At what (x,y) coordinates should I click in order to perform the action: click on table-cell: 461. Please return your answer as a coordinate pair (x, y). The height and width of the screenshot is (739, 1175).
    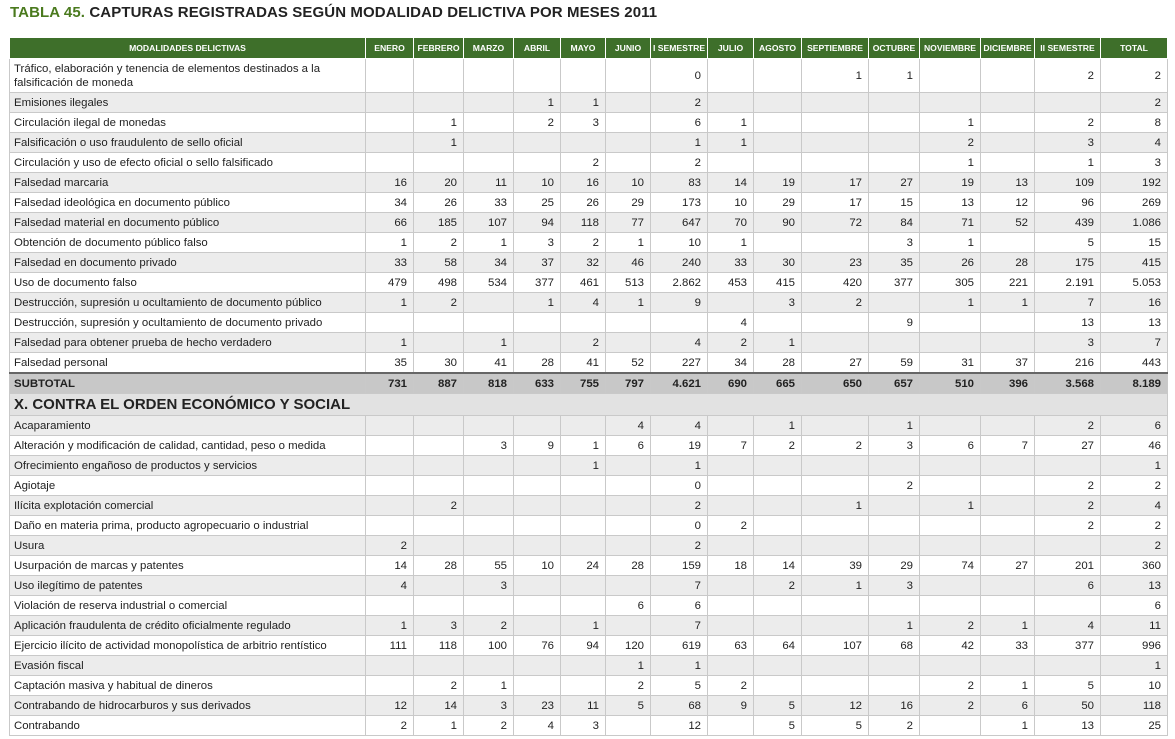
    Looking at the image, I should click on (583, 282).